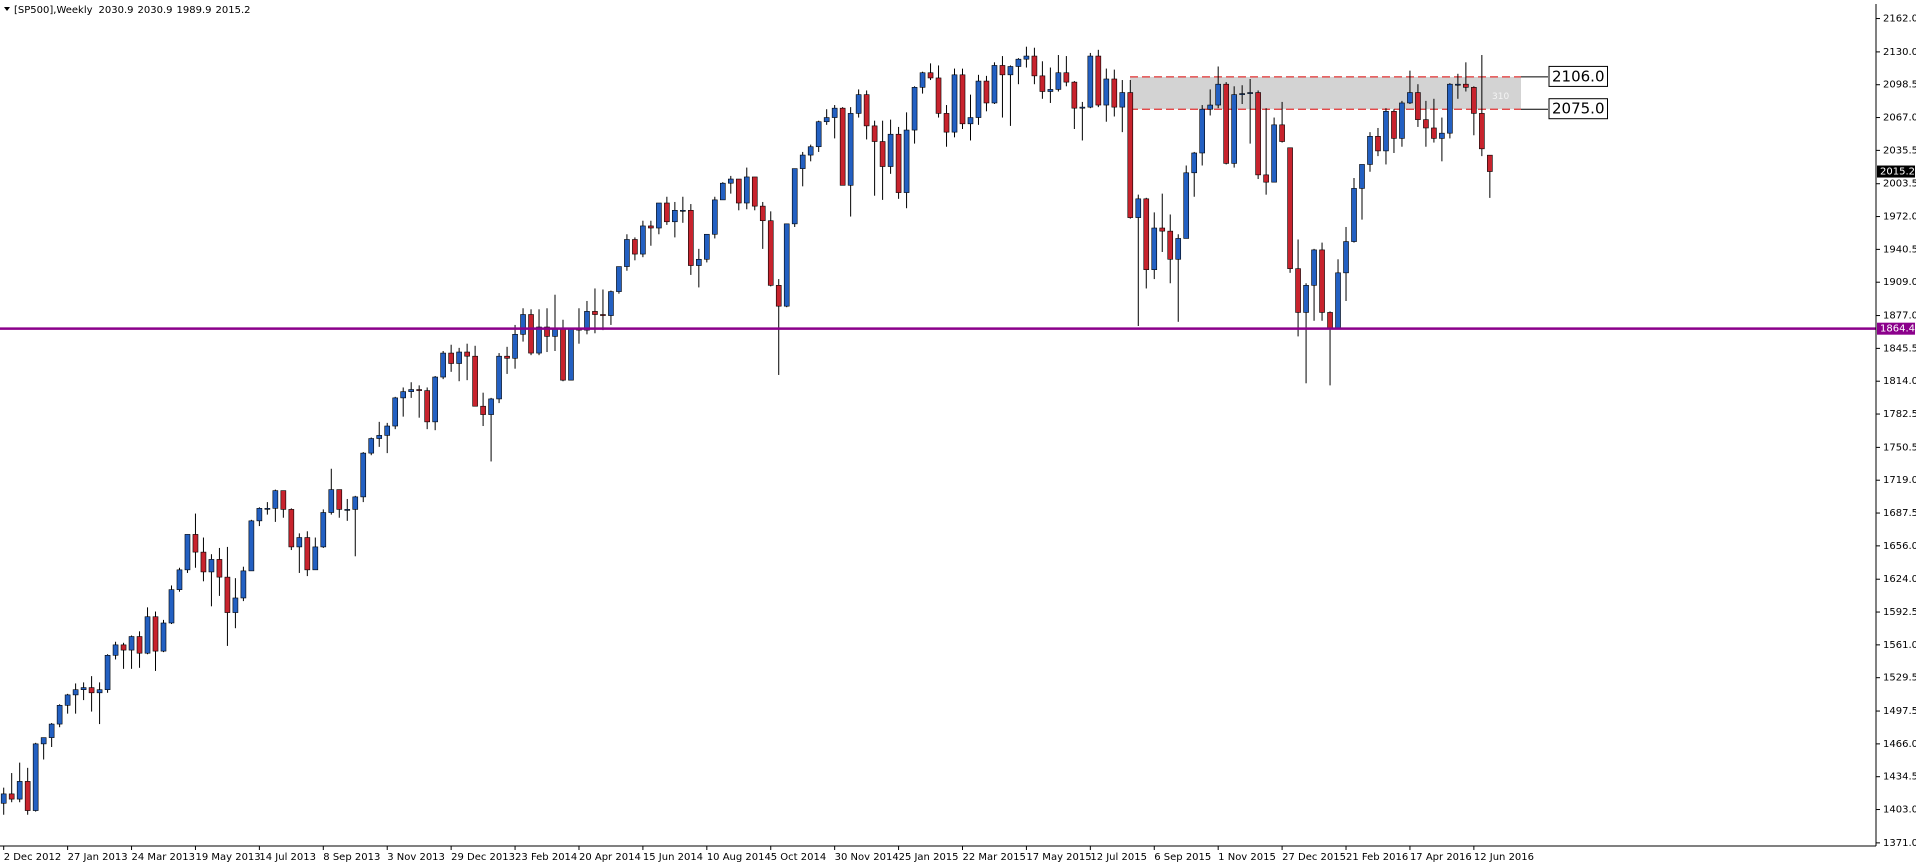 The height and width of the screenshot is (866, 1916). Describe the element at coordinates (1899, 777) in the screenshot. I see `y-tick-label: 1434.5` at that location.